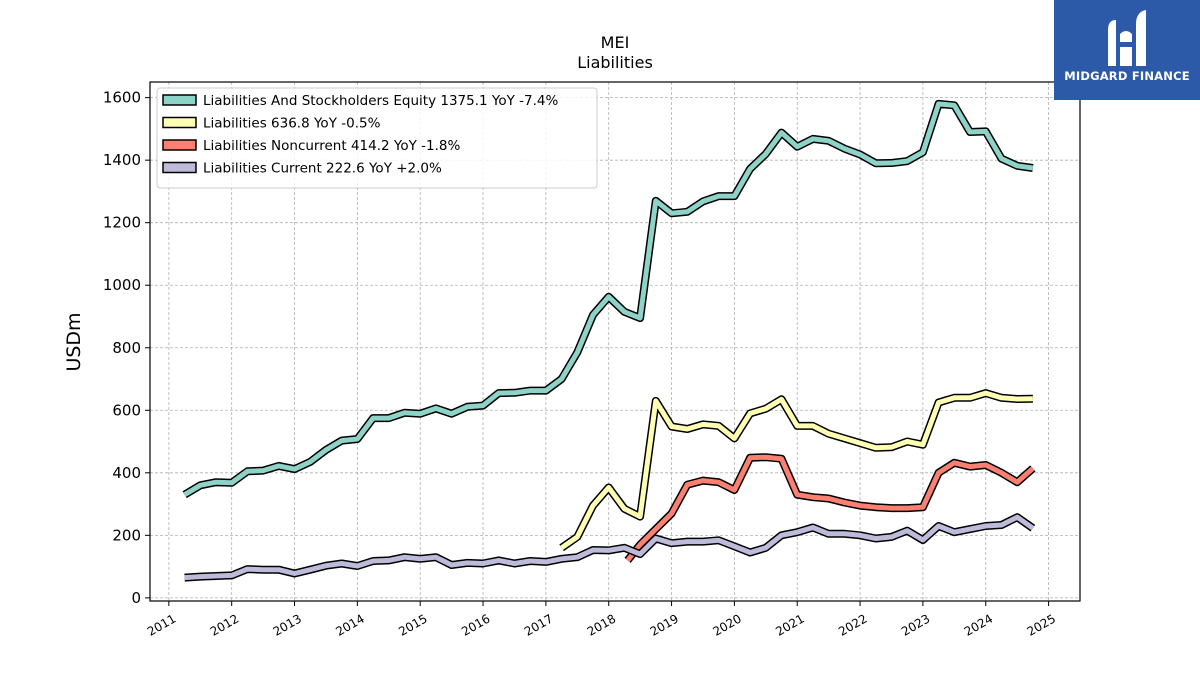  What do you see at coordinates (292, 124) in the screenshot?
I see `legend-entry: Liabilities 636.8 YoY -0.5%` at bounding box center [292, 124].